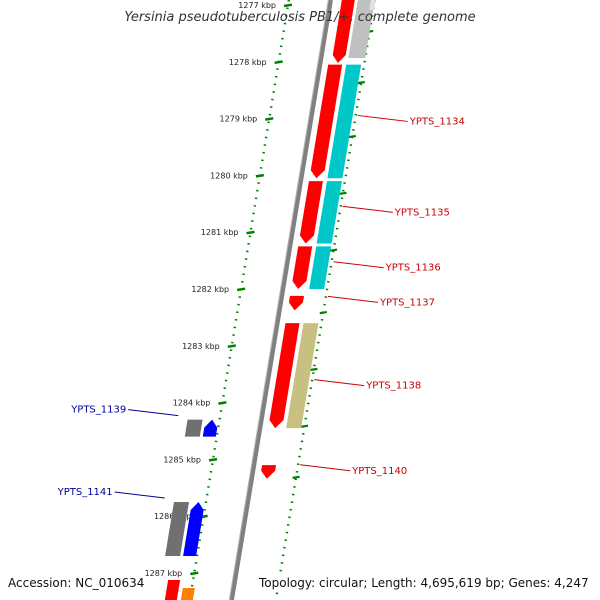 The image size is (600, 600). What do you see at coordinates (182, 459) in the screenshot?
I see `ruler-tick-label: 1285 kbp` at bounding box center [182, 459].